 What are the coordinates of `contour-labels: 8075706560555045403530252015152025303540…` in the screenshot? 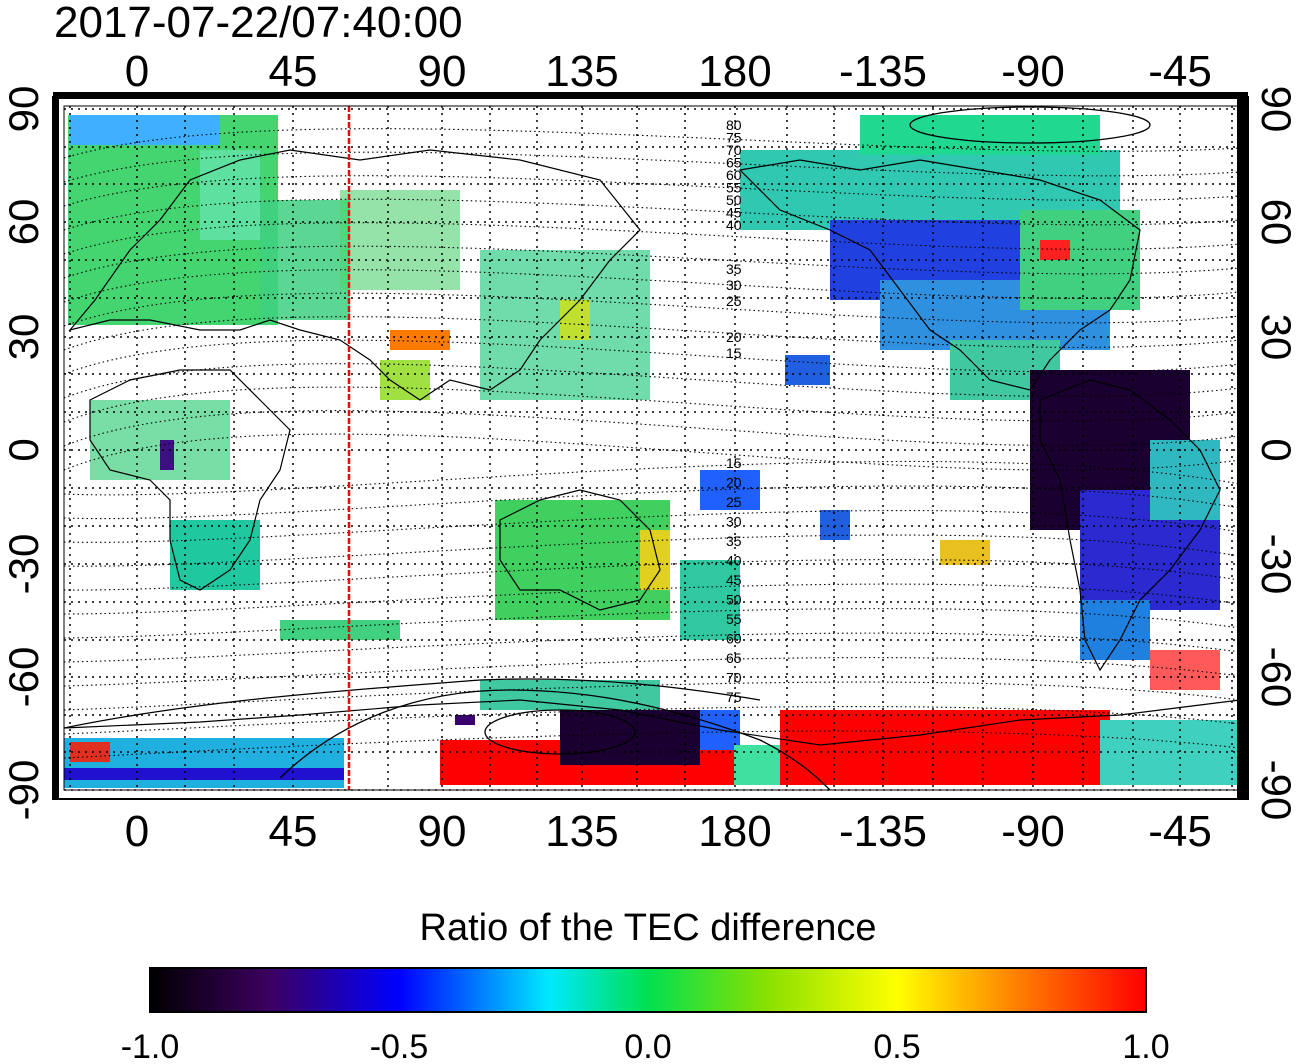 It's located at (734, 411).